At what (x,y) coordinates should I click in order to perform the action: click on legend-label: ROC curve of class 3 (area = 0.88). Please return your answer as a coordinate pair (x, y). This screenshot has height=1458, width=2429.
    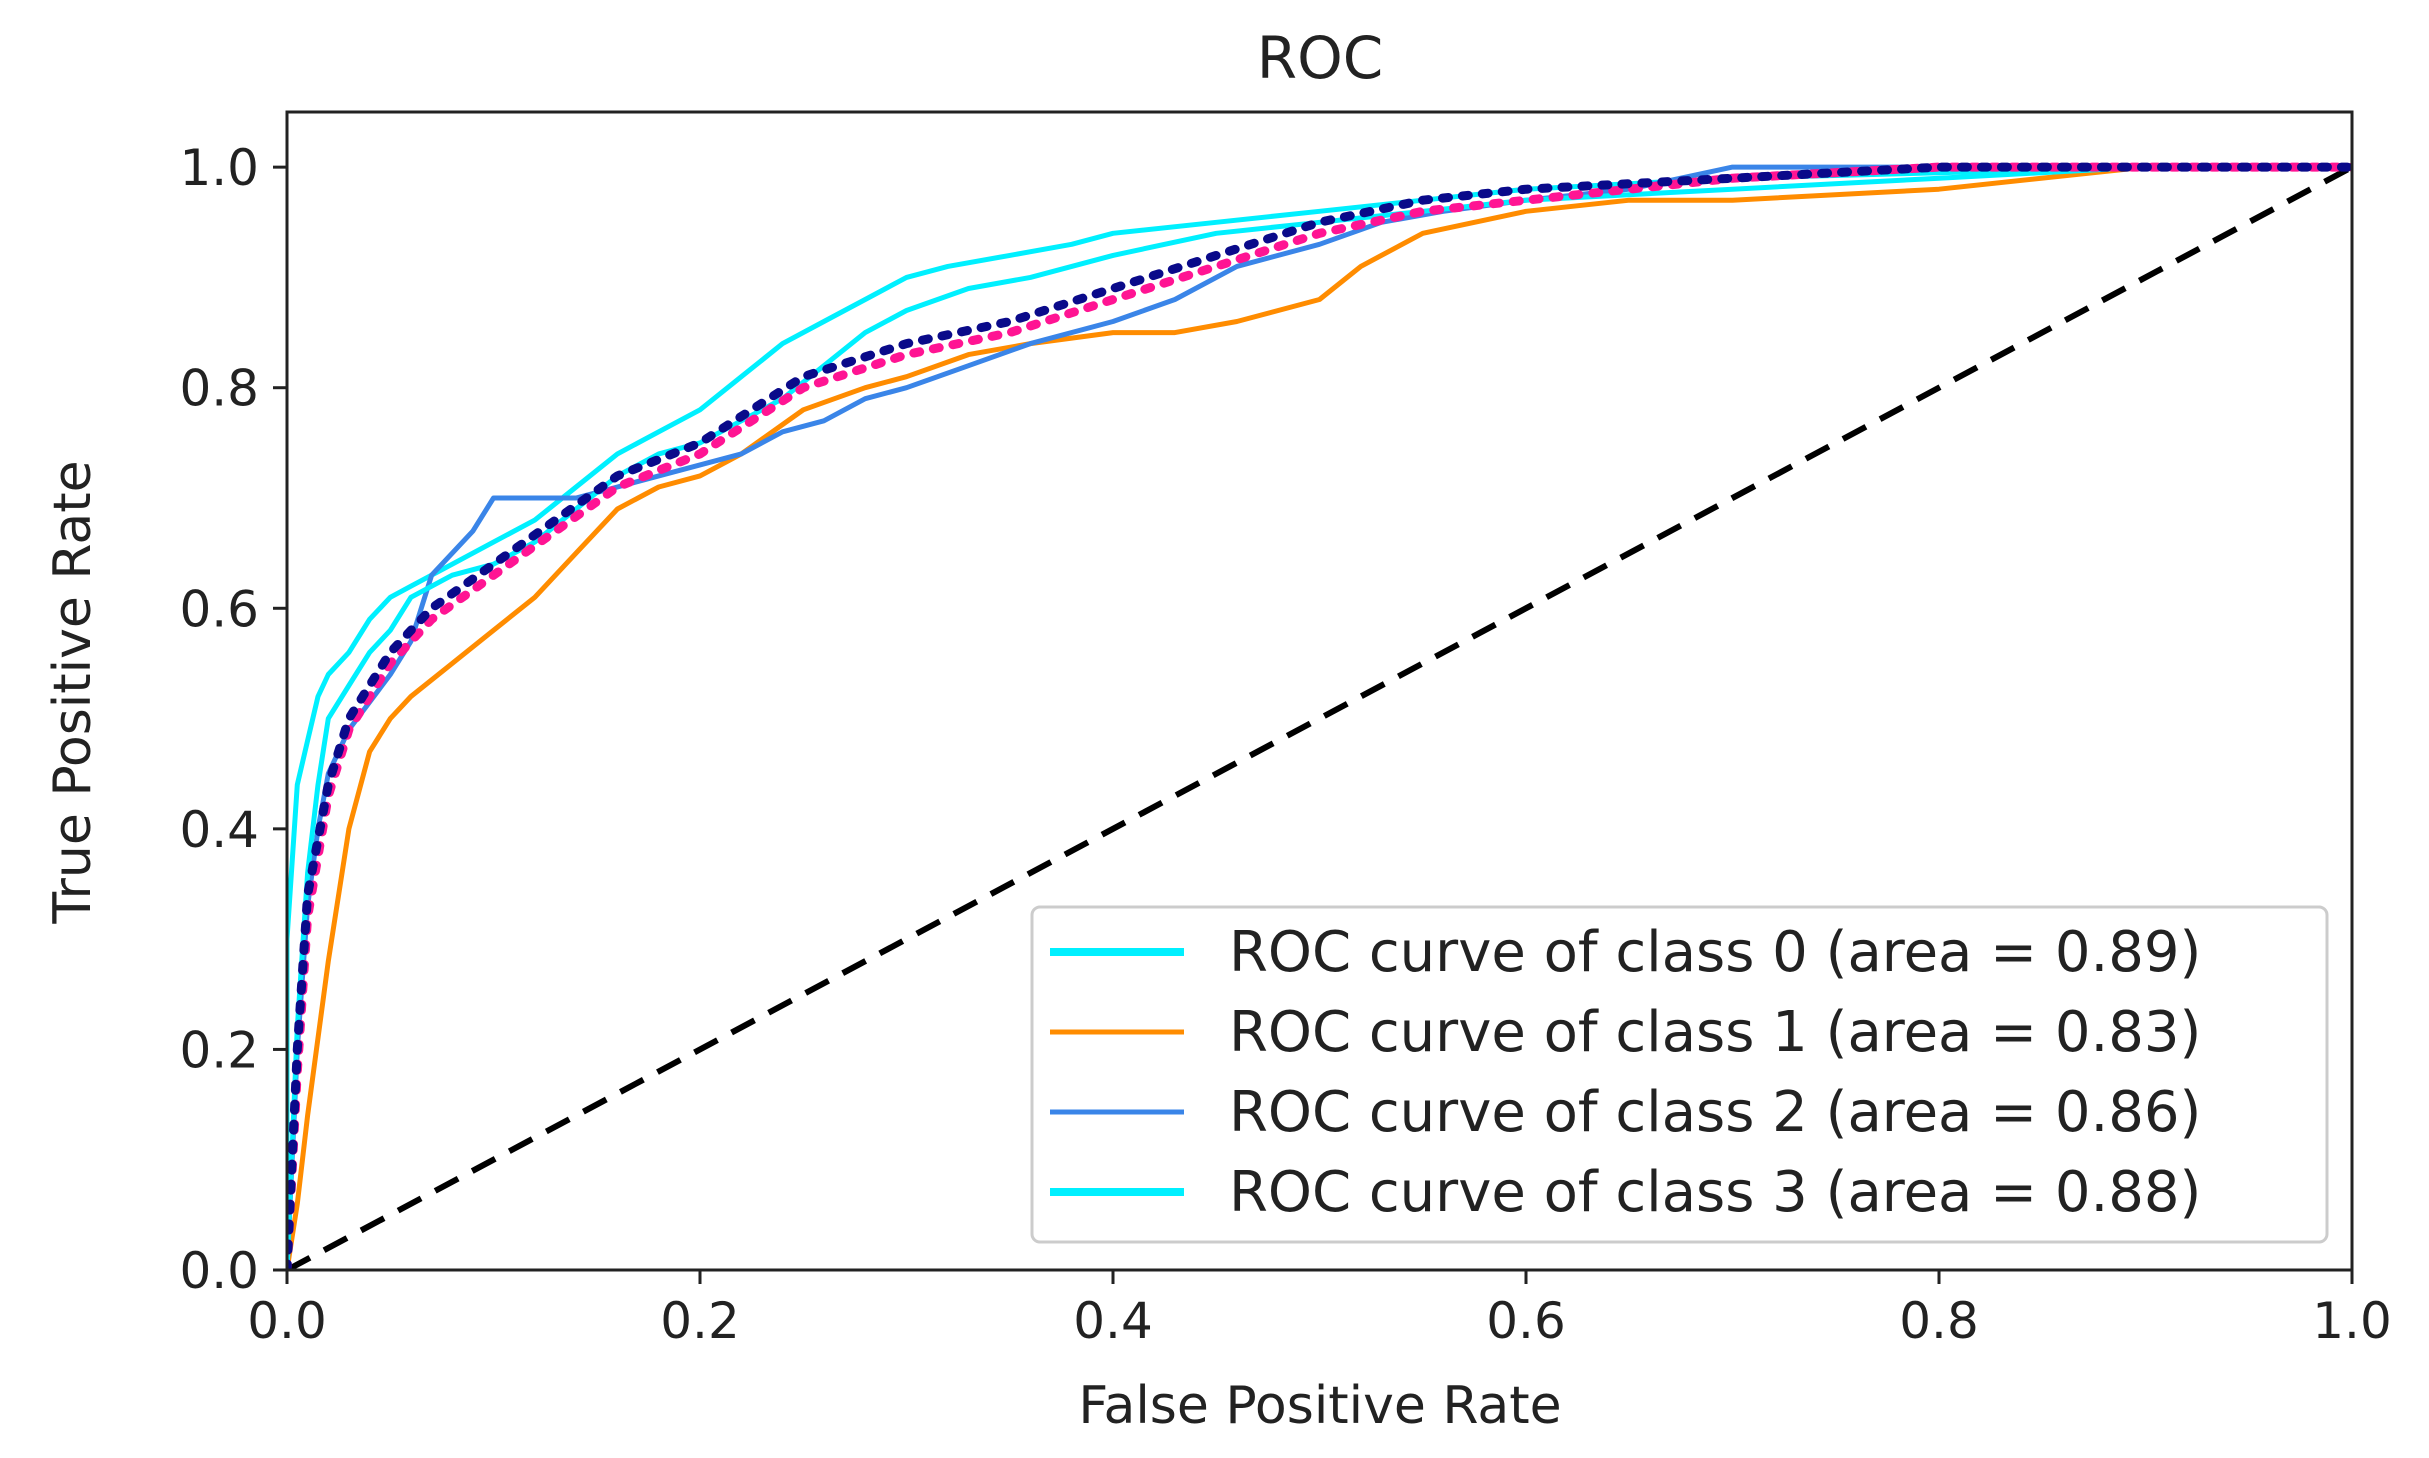
    Looking at the image, I should click on (1715, 1192).